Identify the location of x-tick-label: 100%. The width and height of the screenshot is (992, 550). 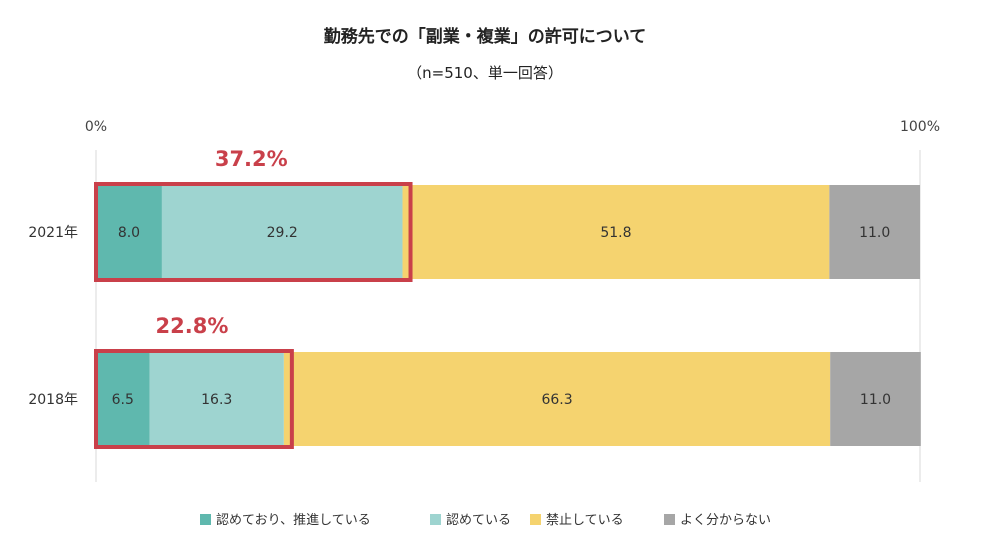
(920, 127).